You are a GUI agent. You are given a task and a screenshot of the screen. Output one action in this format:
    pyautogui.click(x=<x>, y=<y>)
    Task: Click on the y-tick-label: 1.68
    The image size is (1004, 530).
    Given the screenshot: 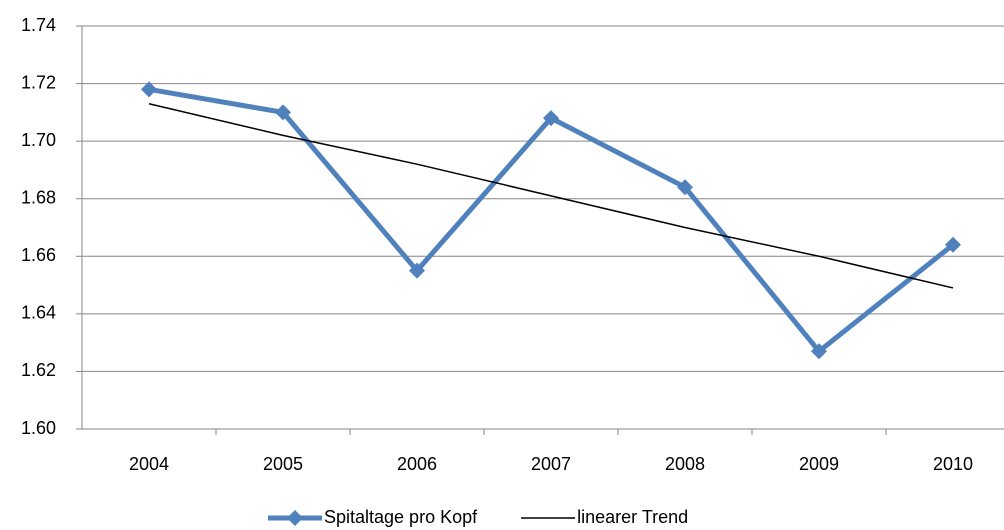 What is the action you would take?
    pyautogui.click(x=38, y=197)
    